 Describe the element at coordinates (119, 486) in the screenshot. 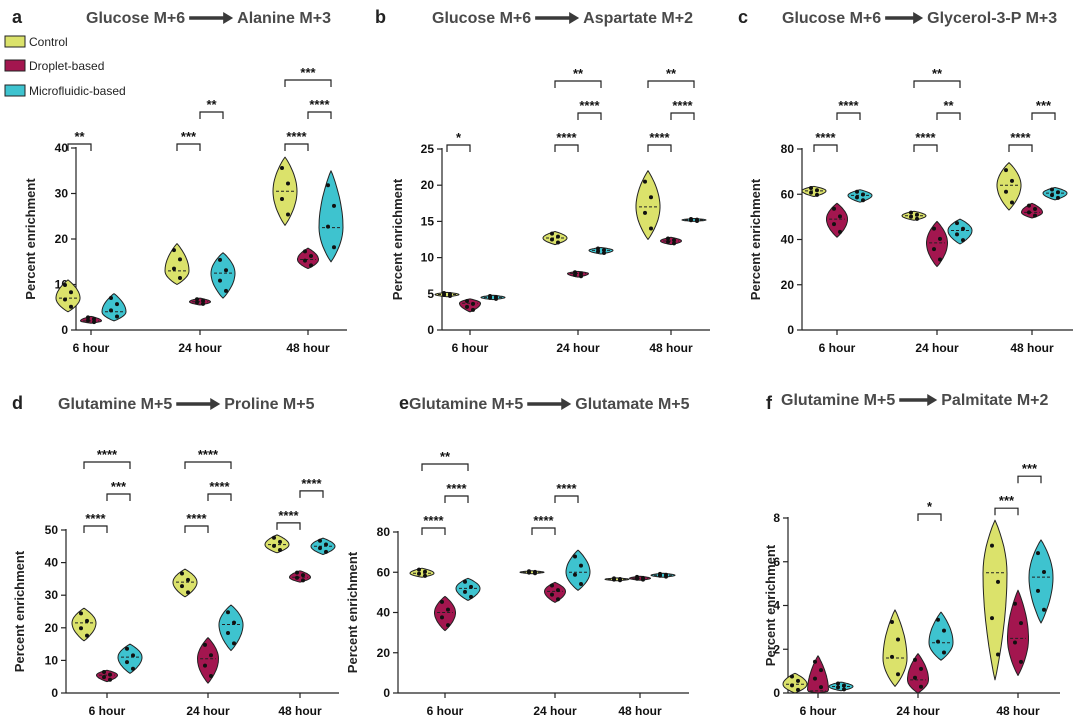

I see `significance-stars: ***` at that location.